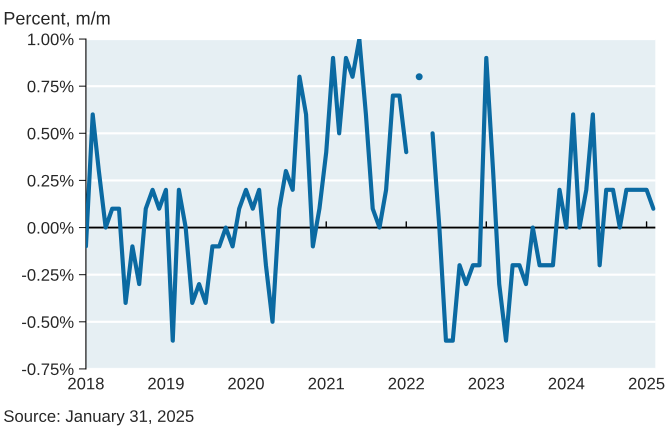 The width and height of the screenshot is (666, 434). What do you see at coordinates (646, 384) in the screenshot?
I see `x-tick-label: 2025` at bounding box center [646, 384].